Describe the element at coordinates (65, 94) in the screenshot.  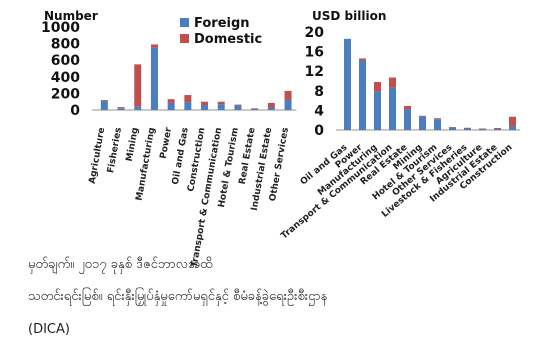
I see `left-y-tick: 200` at that location.